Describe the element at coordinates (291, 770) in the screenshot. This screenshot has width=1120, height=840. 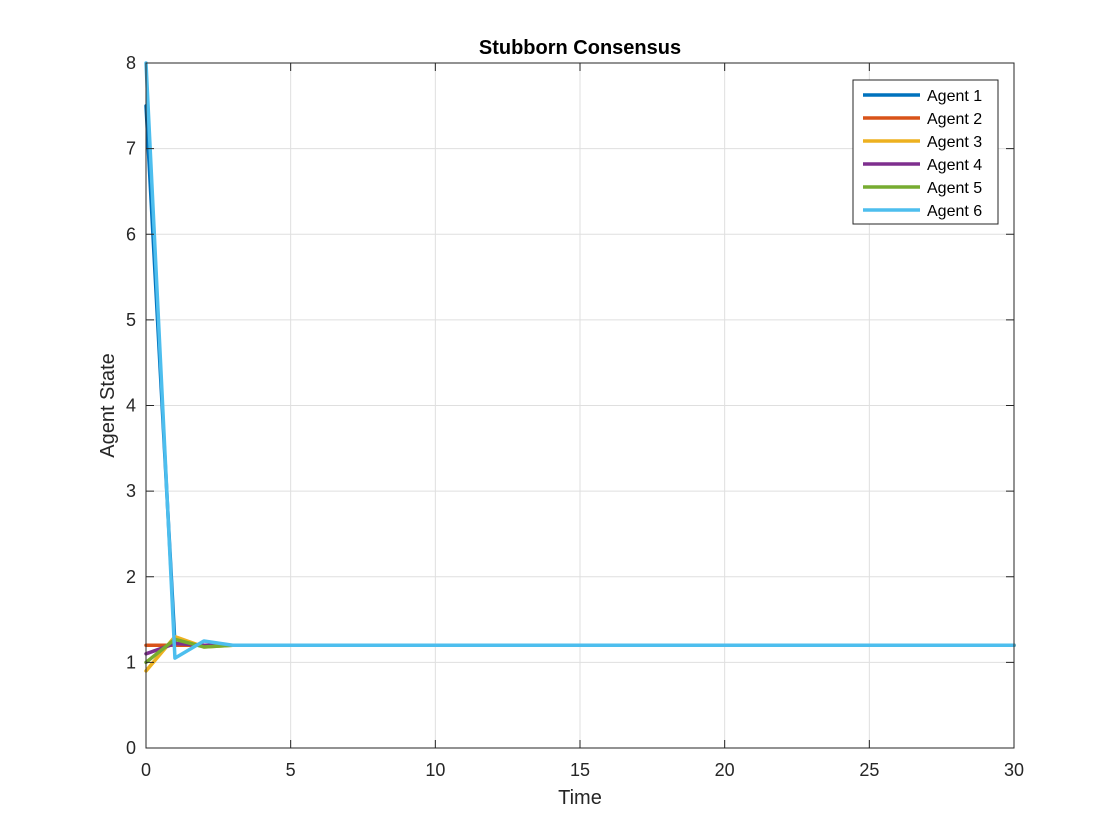
I see `x-tick-label: 5` at that location.